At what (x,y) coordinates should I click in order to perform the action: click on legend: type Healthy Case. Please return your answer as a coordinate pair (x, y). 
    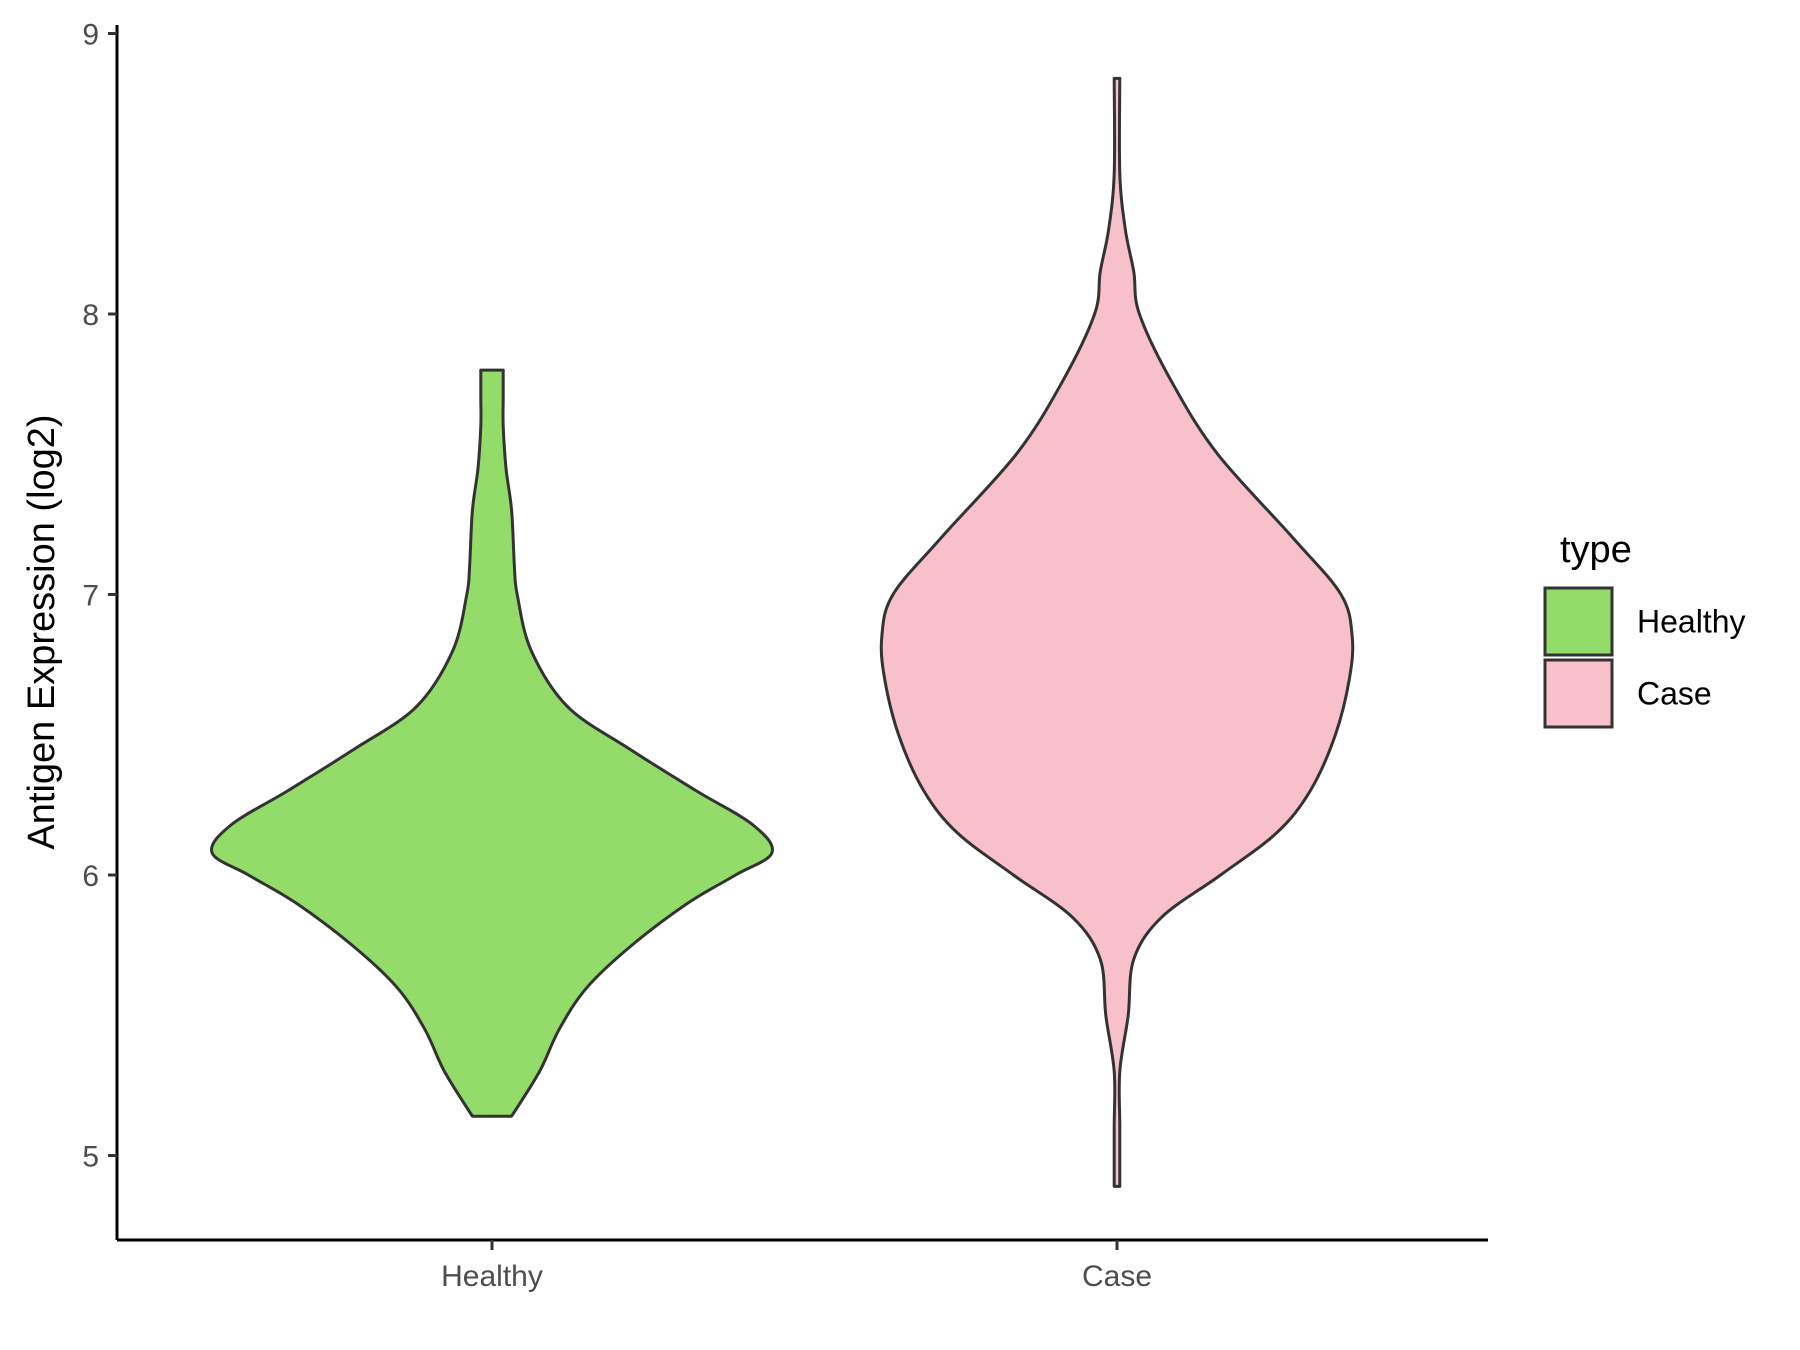
    Looking at the image, I should click on (1644, 629).